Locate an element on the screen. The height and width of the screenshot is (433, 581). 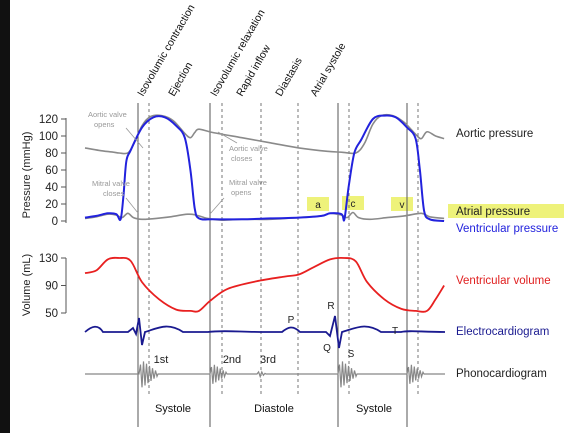
atrial-pressure-label: Atrial pressure is located at coordinates (493, 212).